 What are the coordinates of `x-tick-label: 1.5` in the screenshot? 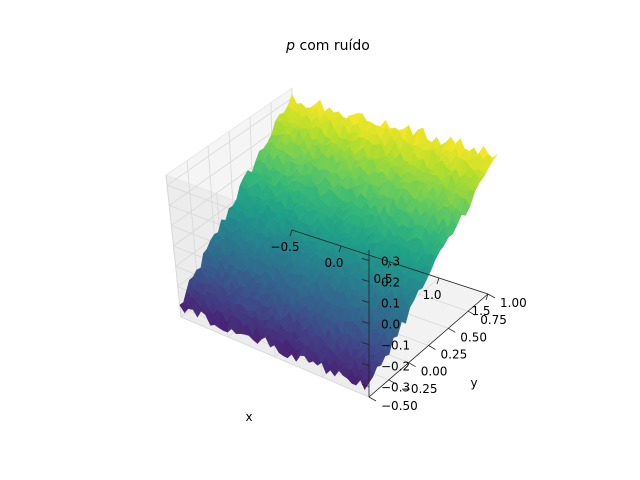 It's located at (480, 311).